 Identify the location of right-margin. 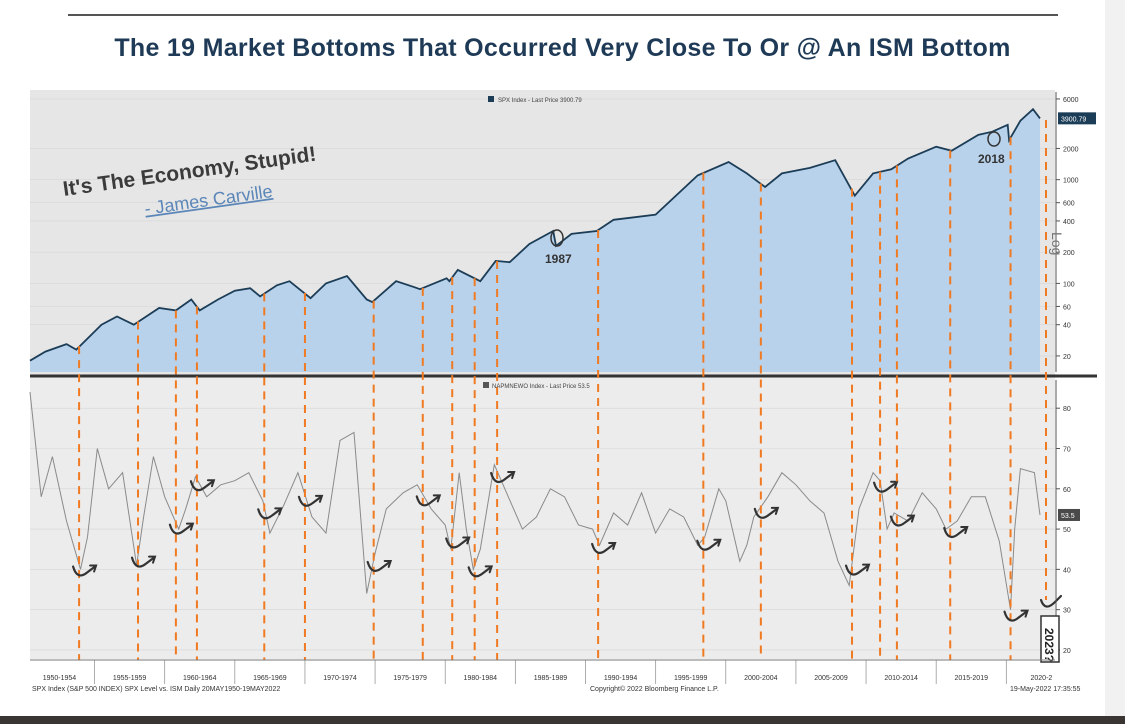
(1115, 362).